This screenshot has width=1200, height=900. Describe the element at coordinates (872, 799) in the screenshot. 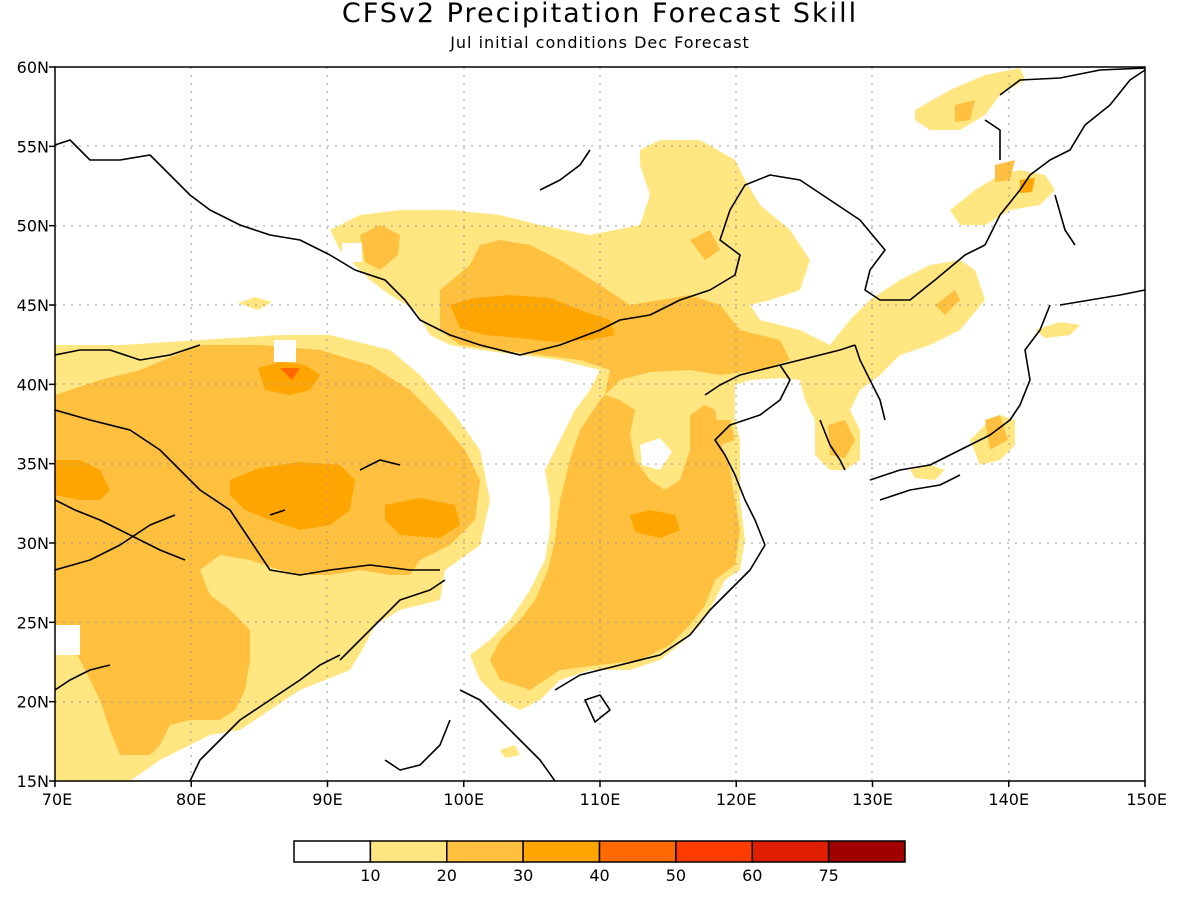

I see `lon-label: 130E` at that location.